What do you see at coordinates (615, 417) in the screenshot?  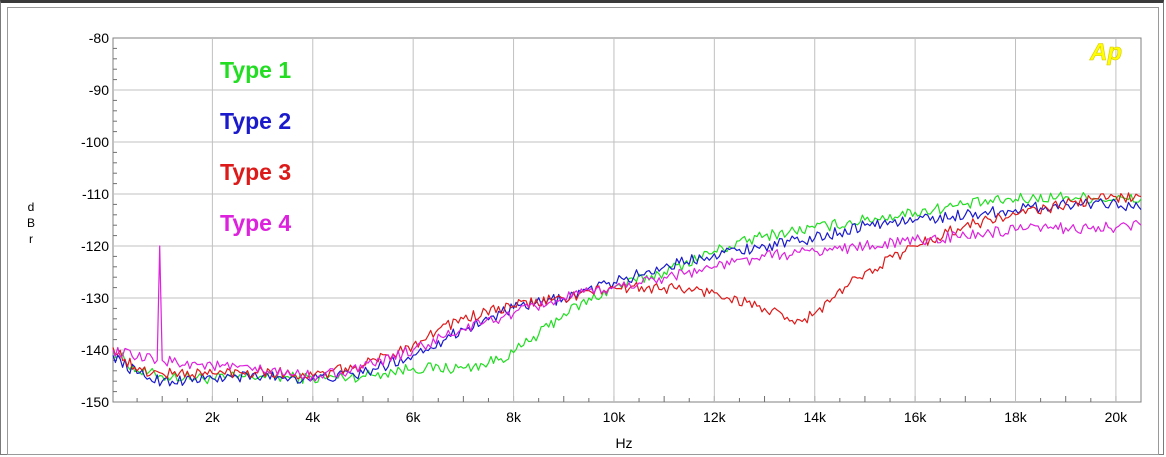 I see `x-tick-label: 10k` at bounding box center [615, 417].